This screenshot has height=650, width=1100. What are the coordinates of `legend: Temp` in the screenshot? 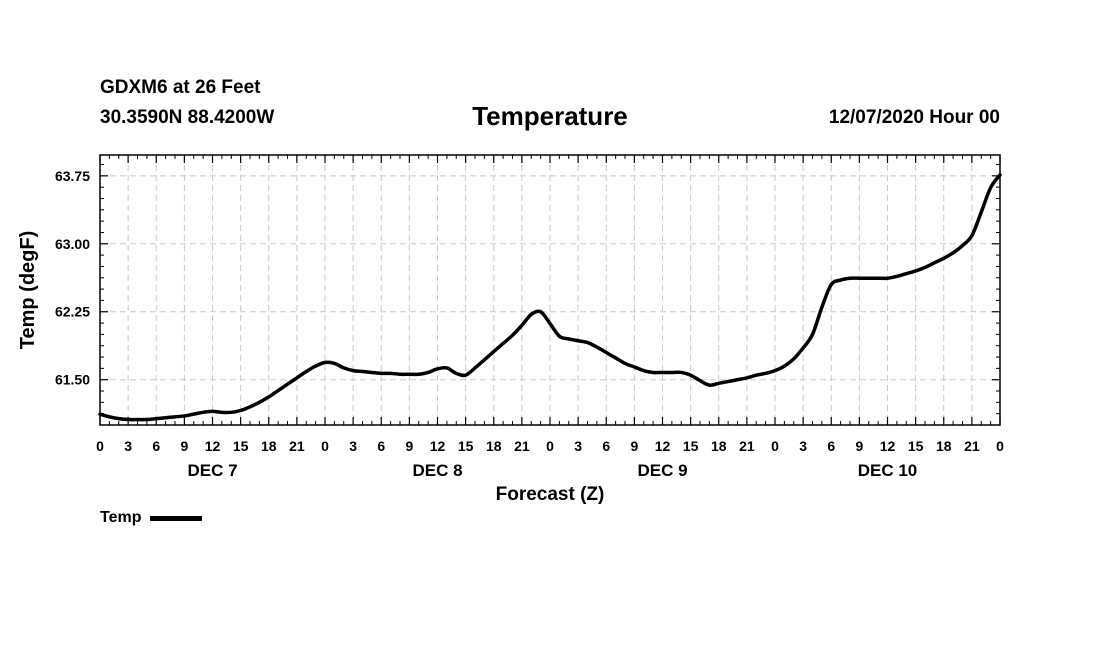 It's located at (151, 518).